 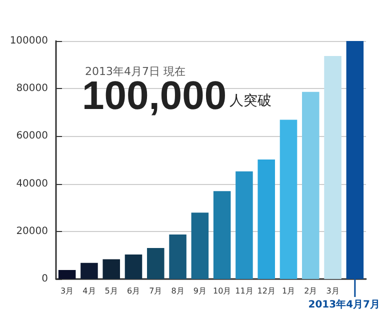 What do you see at coordinates (133, 291) in the screenshot?
I see `x-tick-label: 6月` at bounding box center [133, 291].